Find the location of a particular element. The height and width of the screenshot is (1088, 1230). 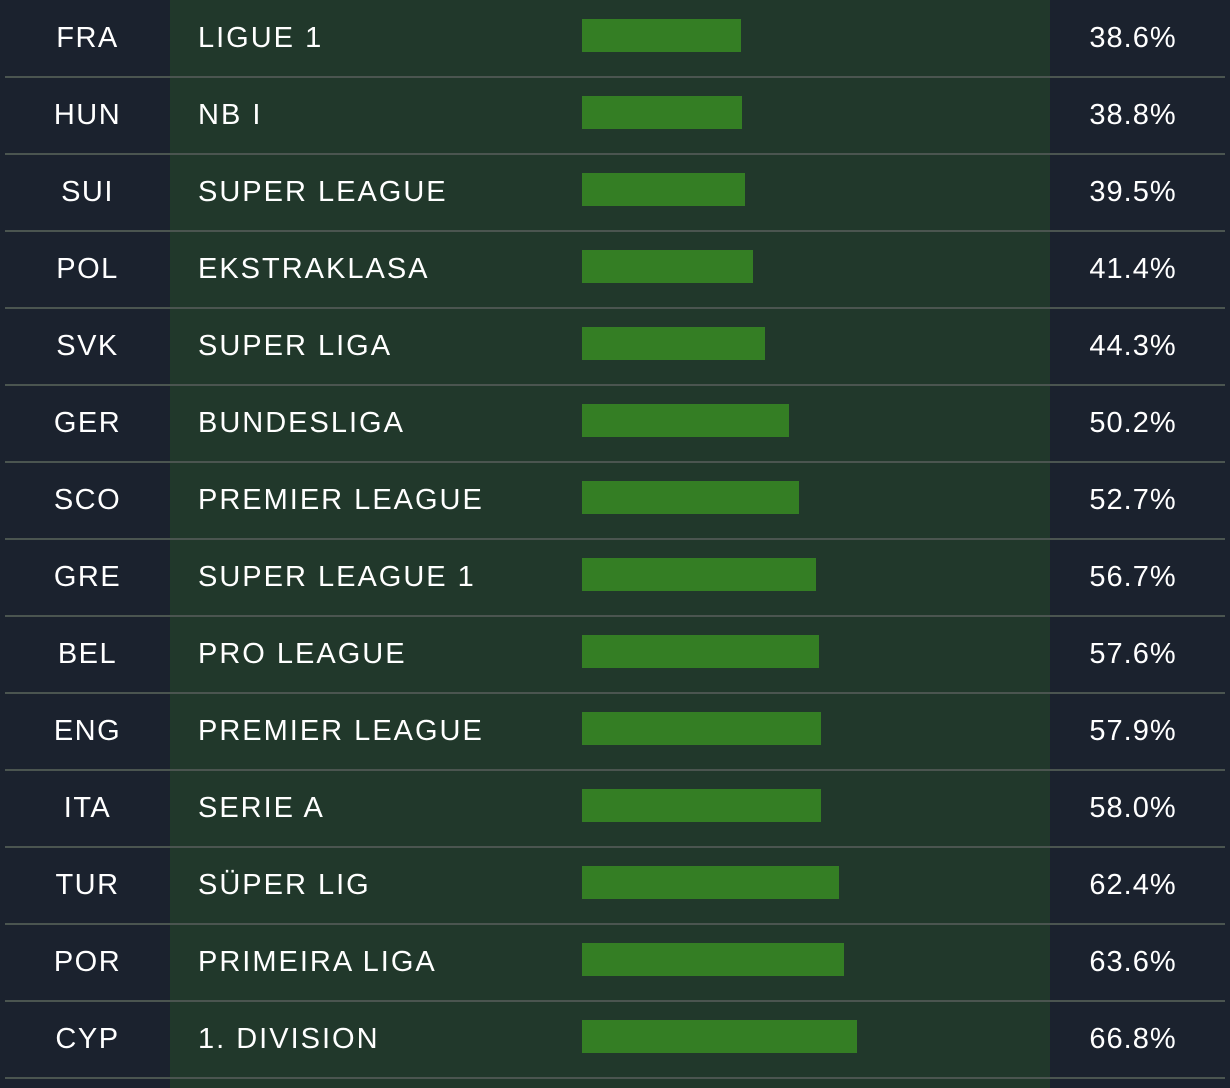

table-row: GER BUNDESLIGA 50.2% is located at coordinates (615, 424).